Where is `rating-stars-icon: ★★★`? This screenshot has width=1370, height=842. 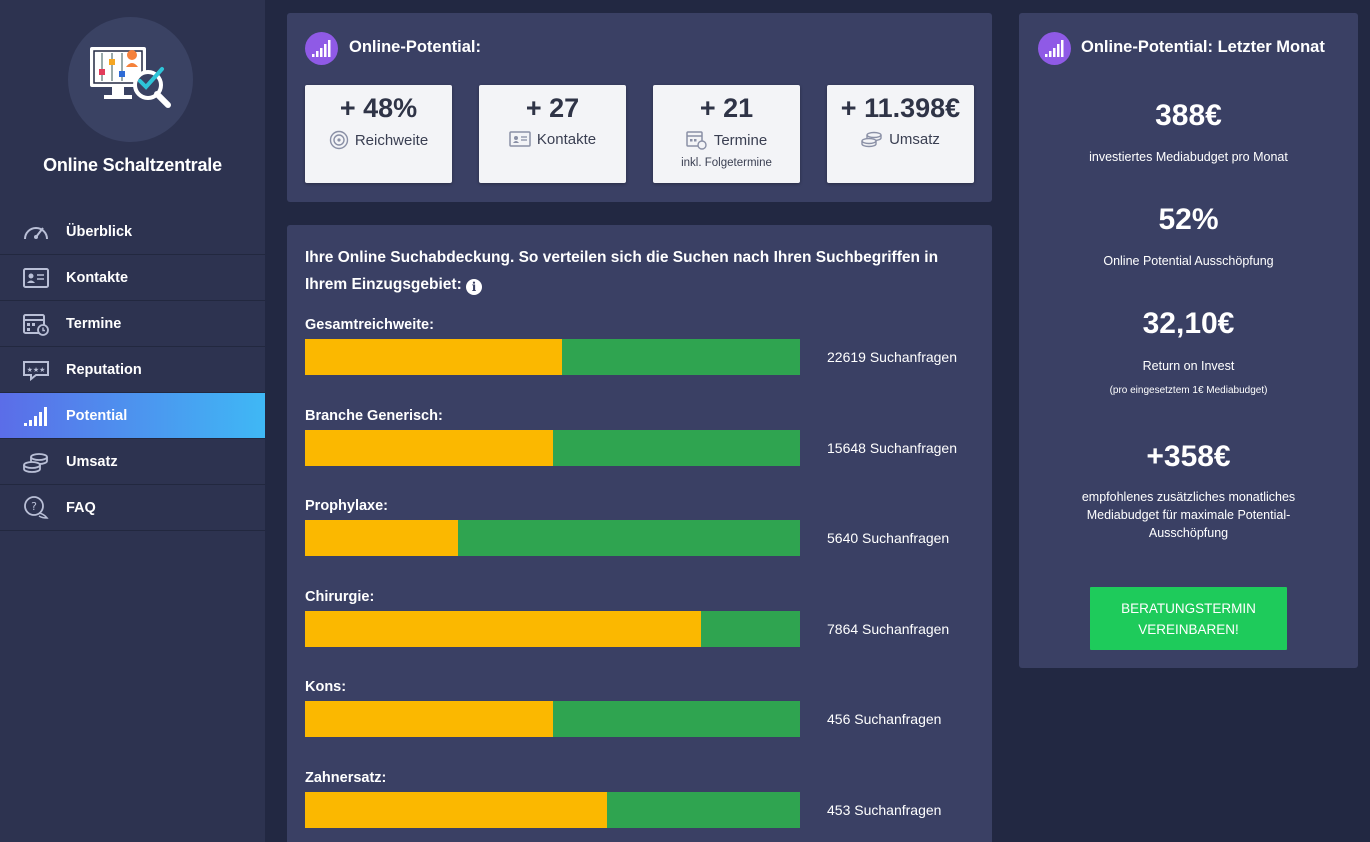 rating-stars-icon: ★★★ is located at coordinates (36, 371).